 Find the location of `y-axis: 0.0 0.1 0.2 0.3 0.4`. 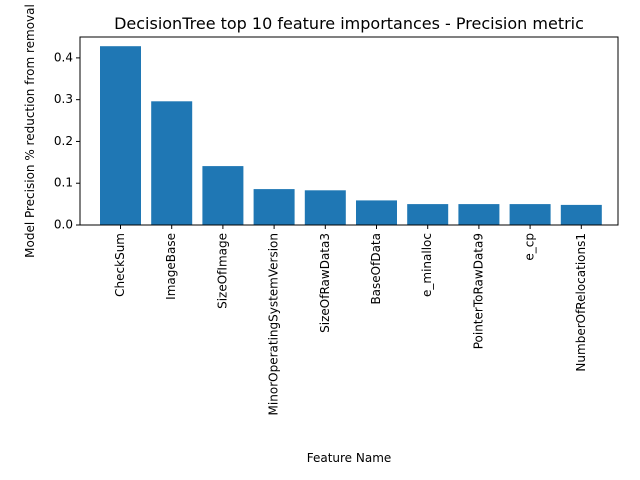

y-axis: 0.0 0.1 0.2 0.3 0.4 is located at coordinates (67, 141).